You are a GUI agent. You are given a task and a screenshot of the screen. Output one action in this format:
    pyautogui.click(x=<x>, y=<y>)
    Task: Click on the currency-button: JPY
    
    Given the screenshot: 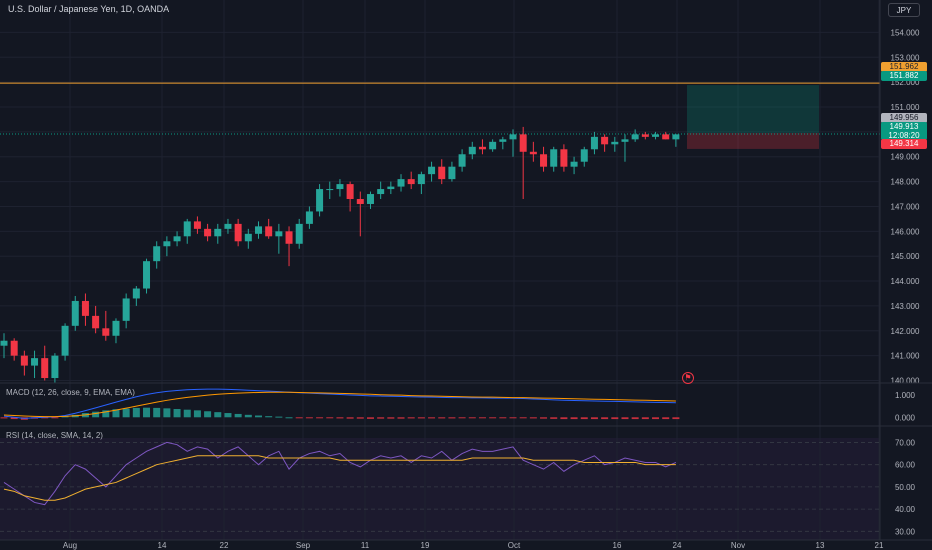 What is the action you would take?
    pyautogui.click(x=904, y=10)
    